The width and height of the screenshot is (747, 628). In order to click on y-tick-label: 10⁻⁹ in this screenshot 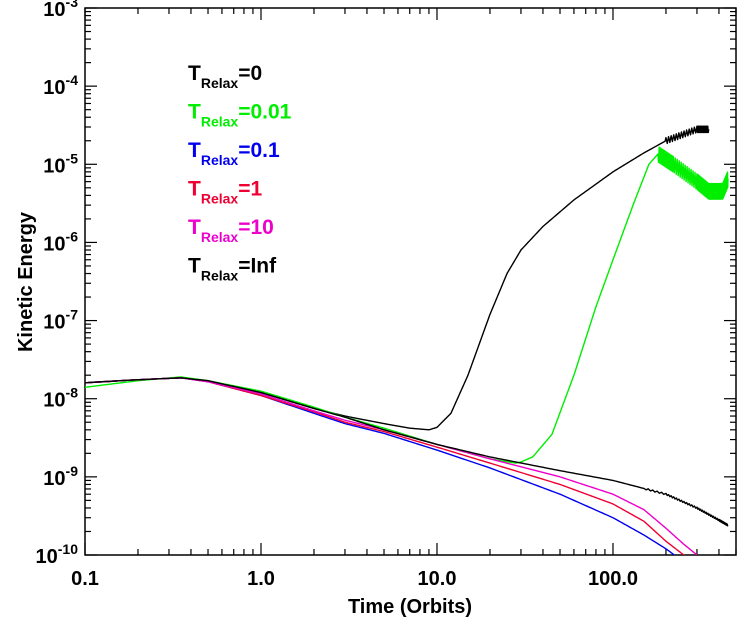, I will do `click(60, 476)`.